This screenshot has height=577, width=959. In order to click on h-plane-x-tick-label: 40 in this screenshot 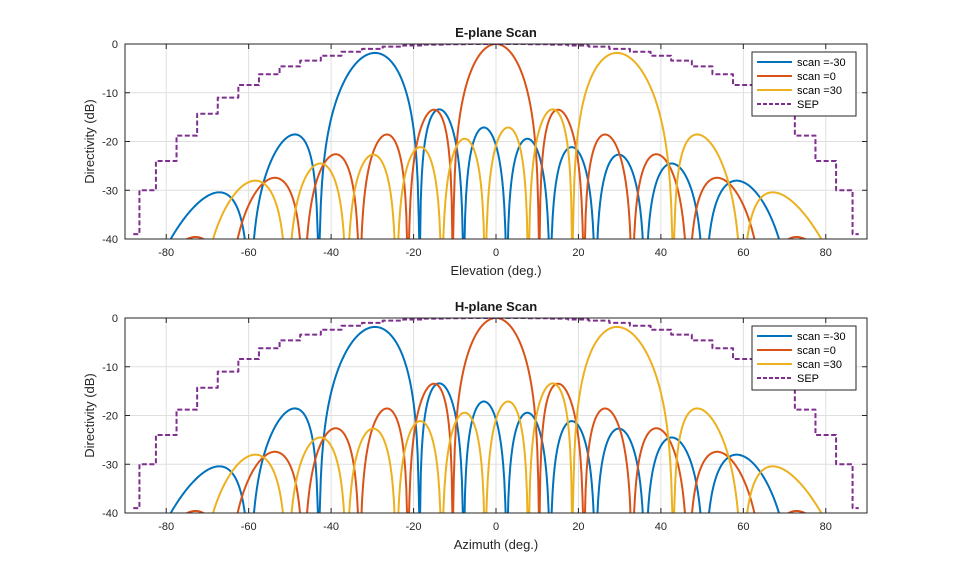, I will do `click(661, 527)`.